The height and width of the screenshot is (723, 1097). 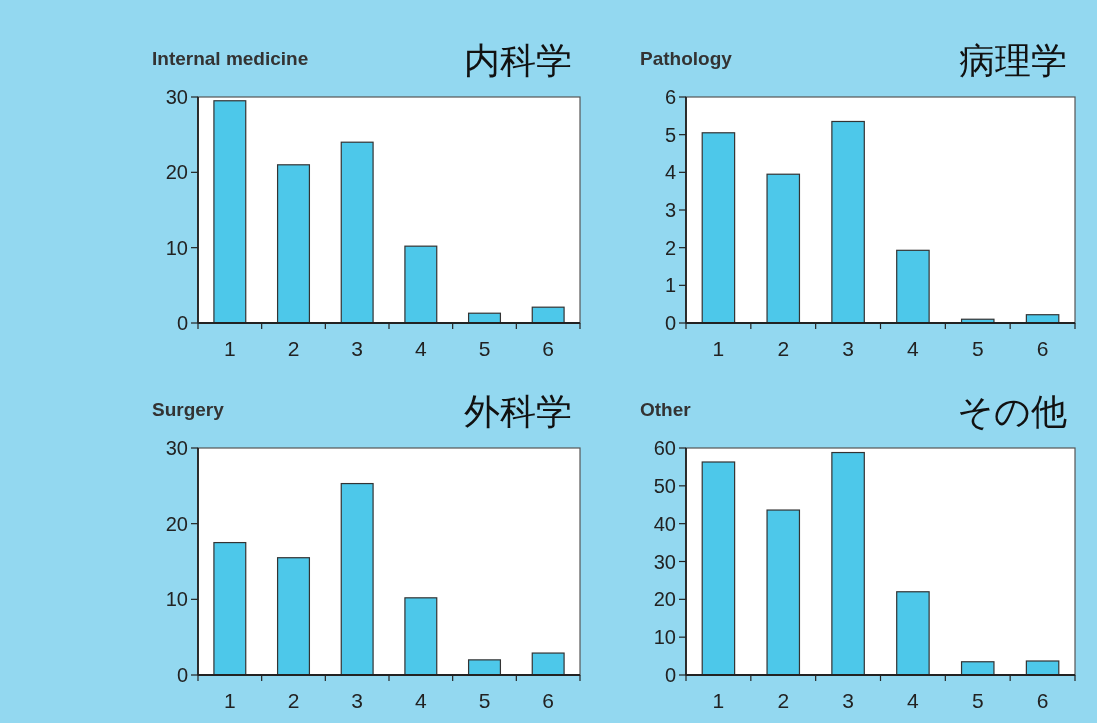 What do you see at coordinates (670, 97) in the screenshot?
I see `y-tick-label: 6` at bounding box center [670, 97].